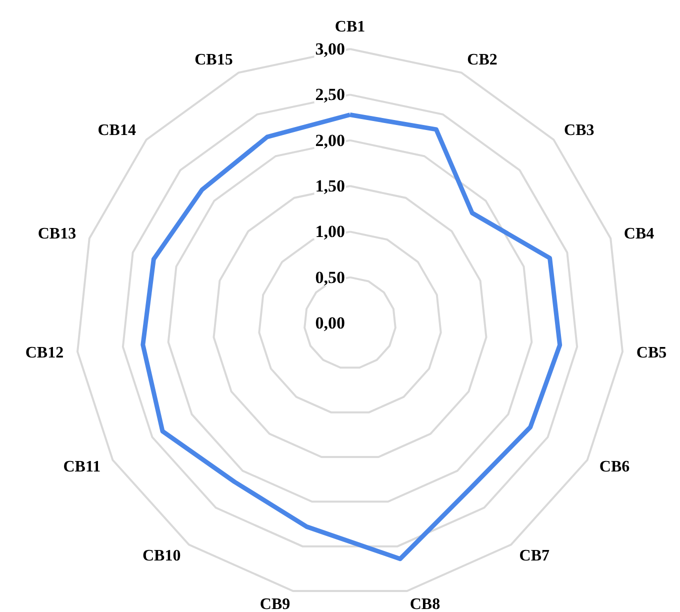  What do you see at coordinates (651, 353) in the screenshot?
I see `spoke-label: CB5` at bounding box center [651, 353].